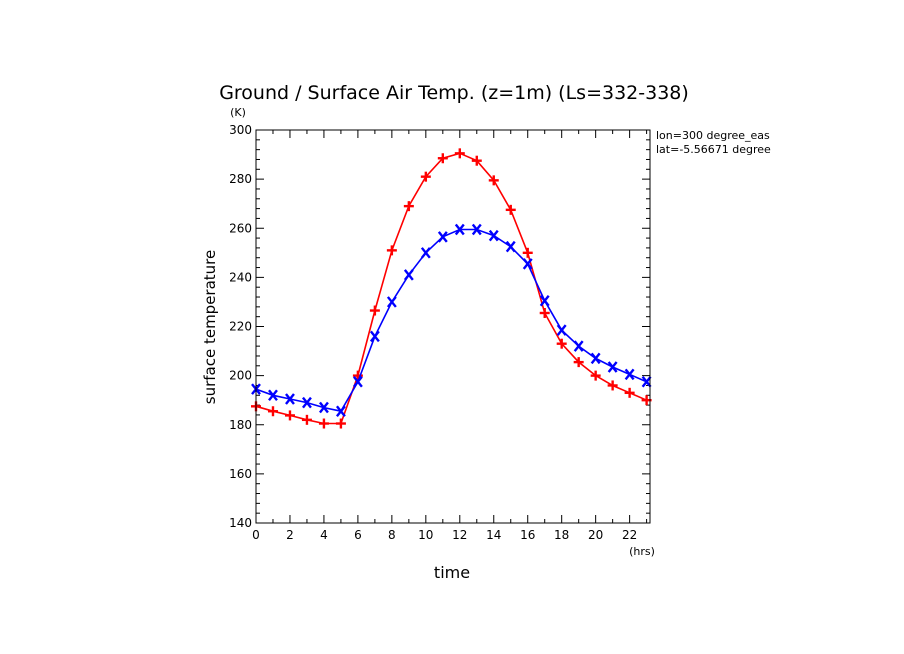 This screenshot has width=904, height=654. Describe the element at coordinates (527, 535) in the screenshot. I see `x-tick-label: 16` at that location.